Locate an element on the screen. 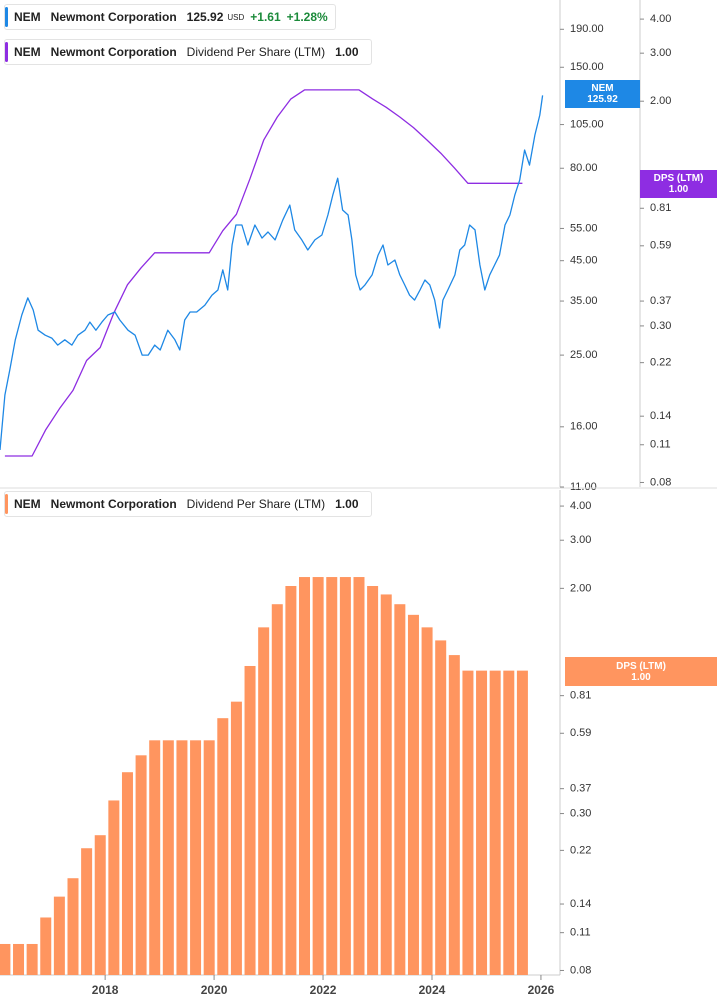 The image size is (717, 1005). y-tick-label: 150.00 is located at coordinates (587, 67).